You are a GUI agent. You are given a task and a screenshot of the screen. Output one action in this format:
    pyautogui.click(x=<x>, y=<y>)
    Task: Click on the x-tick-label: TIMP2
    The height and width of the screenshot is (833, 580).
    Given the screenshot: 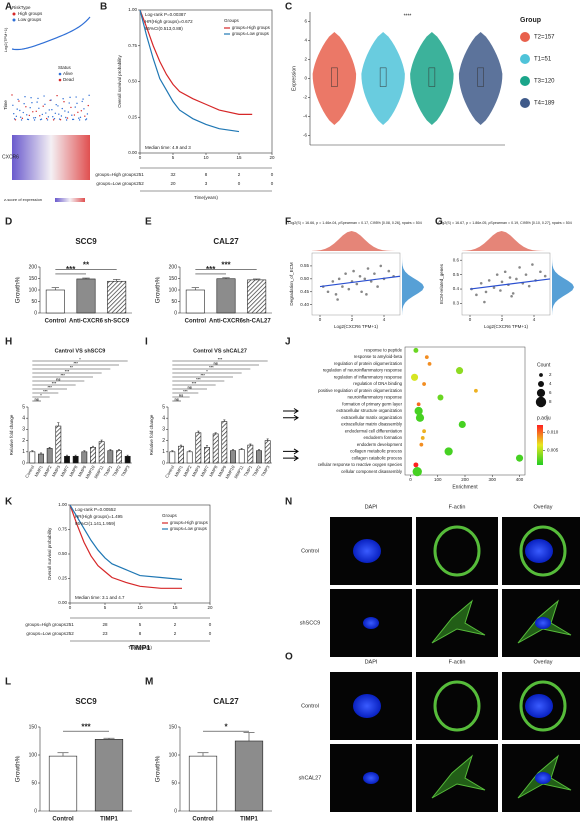 What is the action you would take?
    pyautogui.click(x=256, y=471)
    